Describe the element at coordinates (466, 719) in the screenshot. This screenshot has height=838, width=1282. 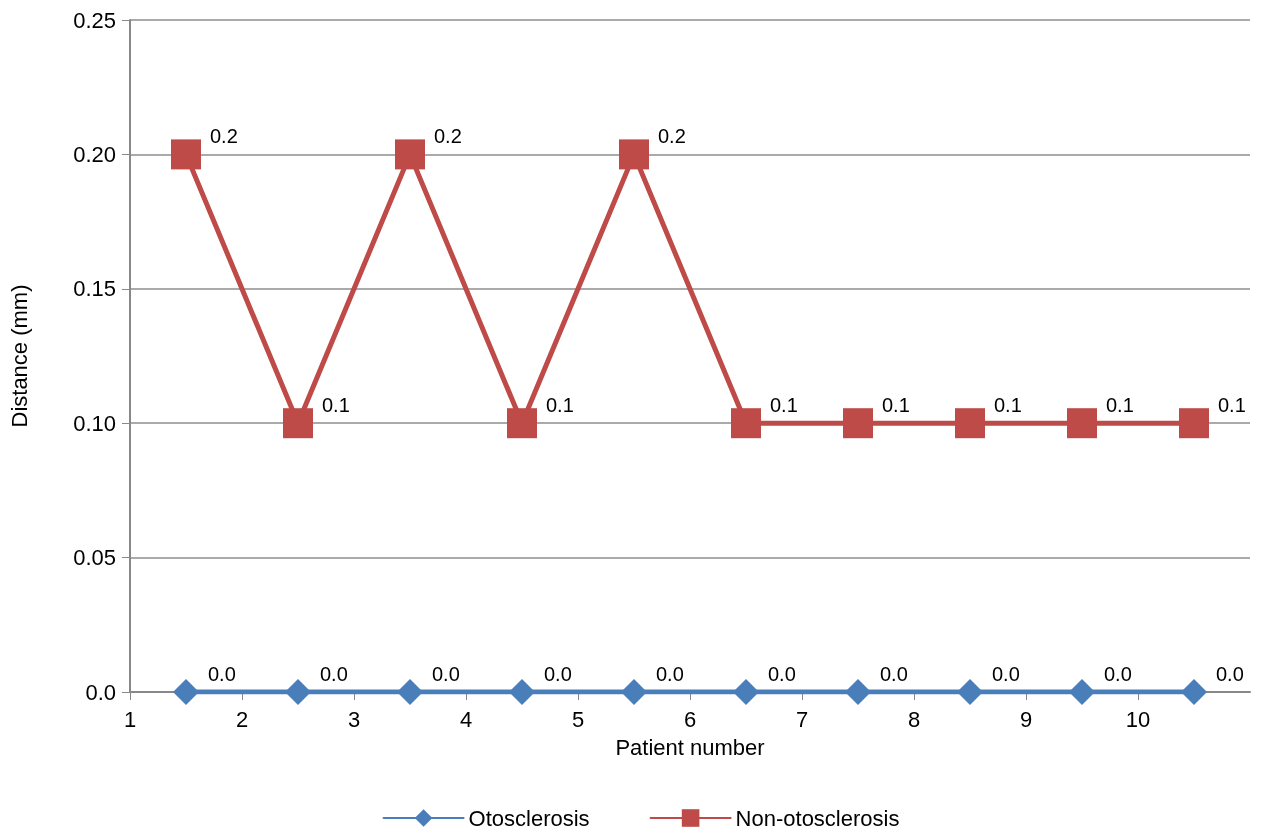
I see `x-tick-label: 4` at that location.